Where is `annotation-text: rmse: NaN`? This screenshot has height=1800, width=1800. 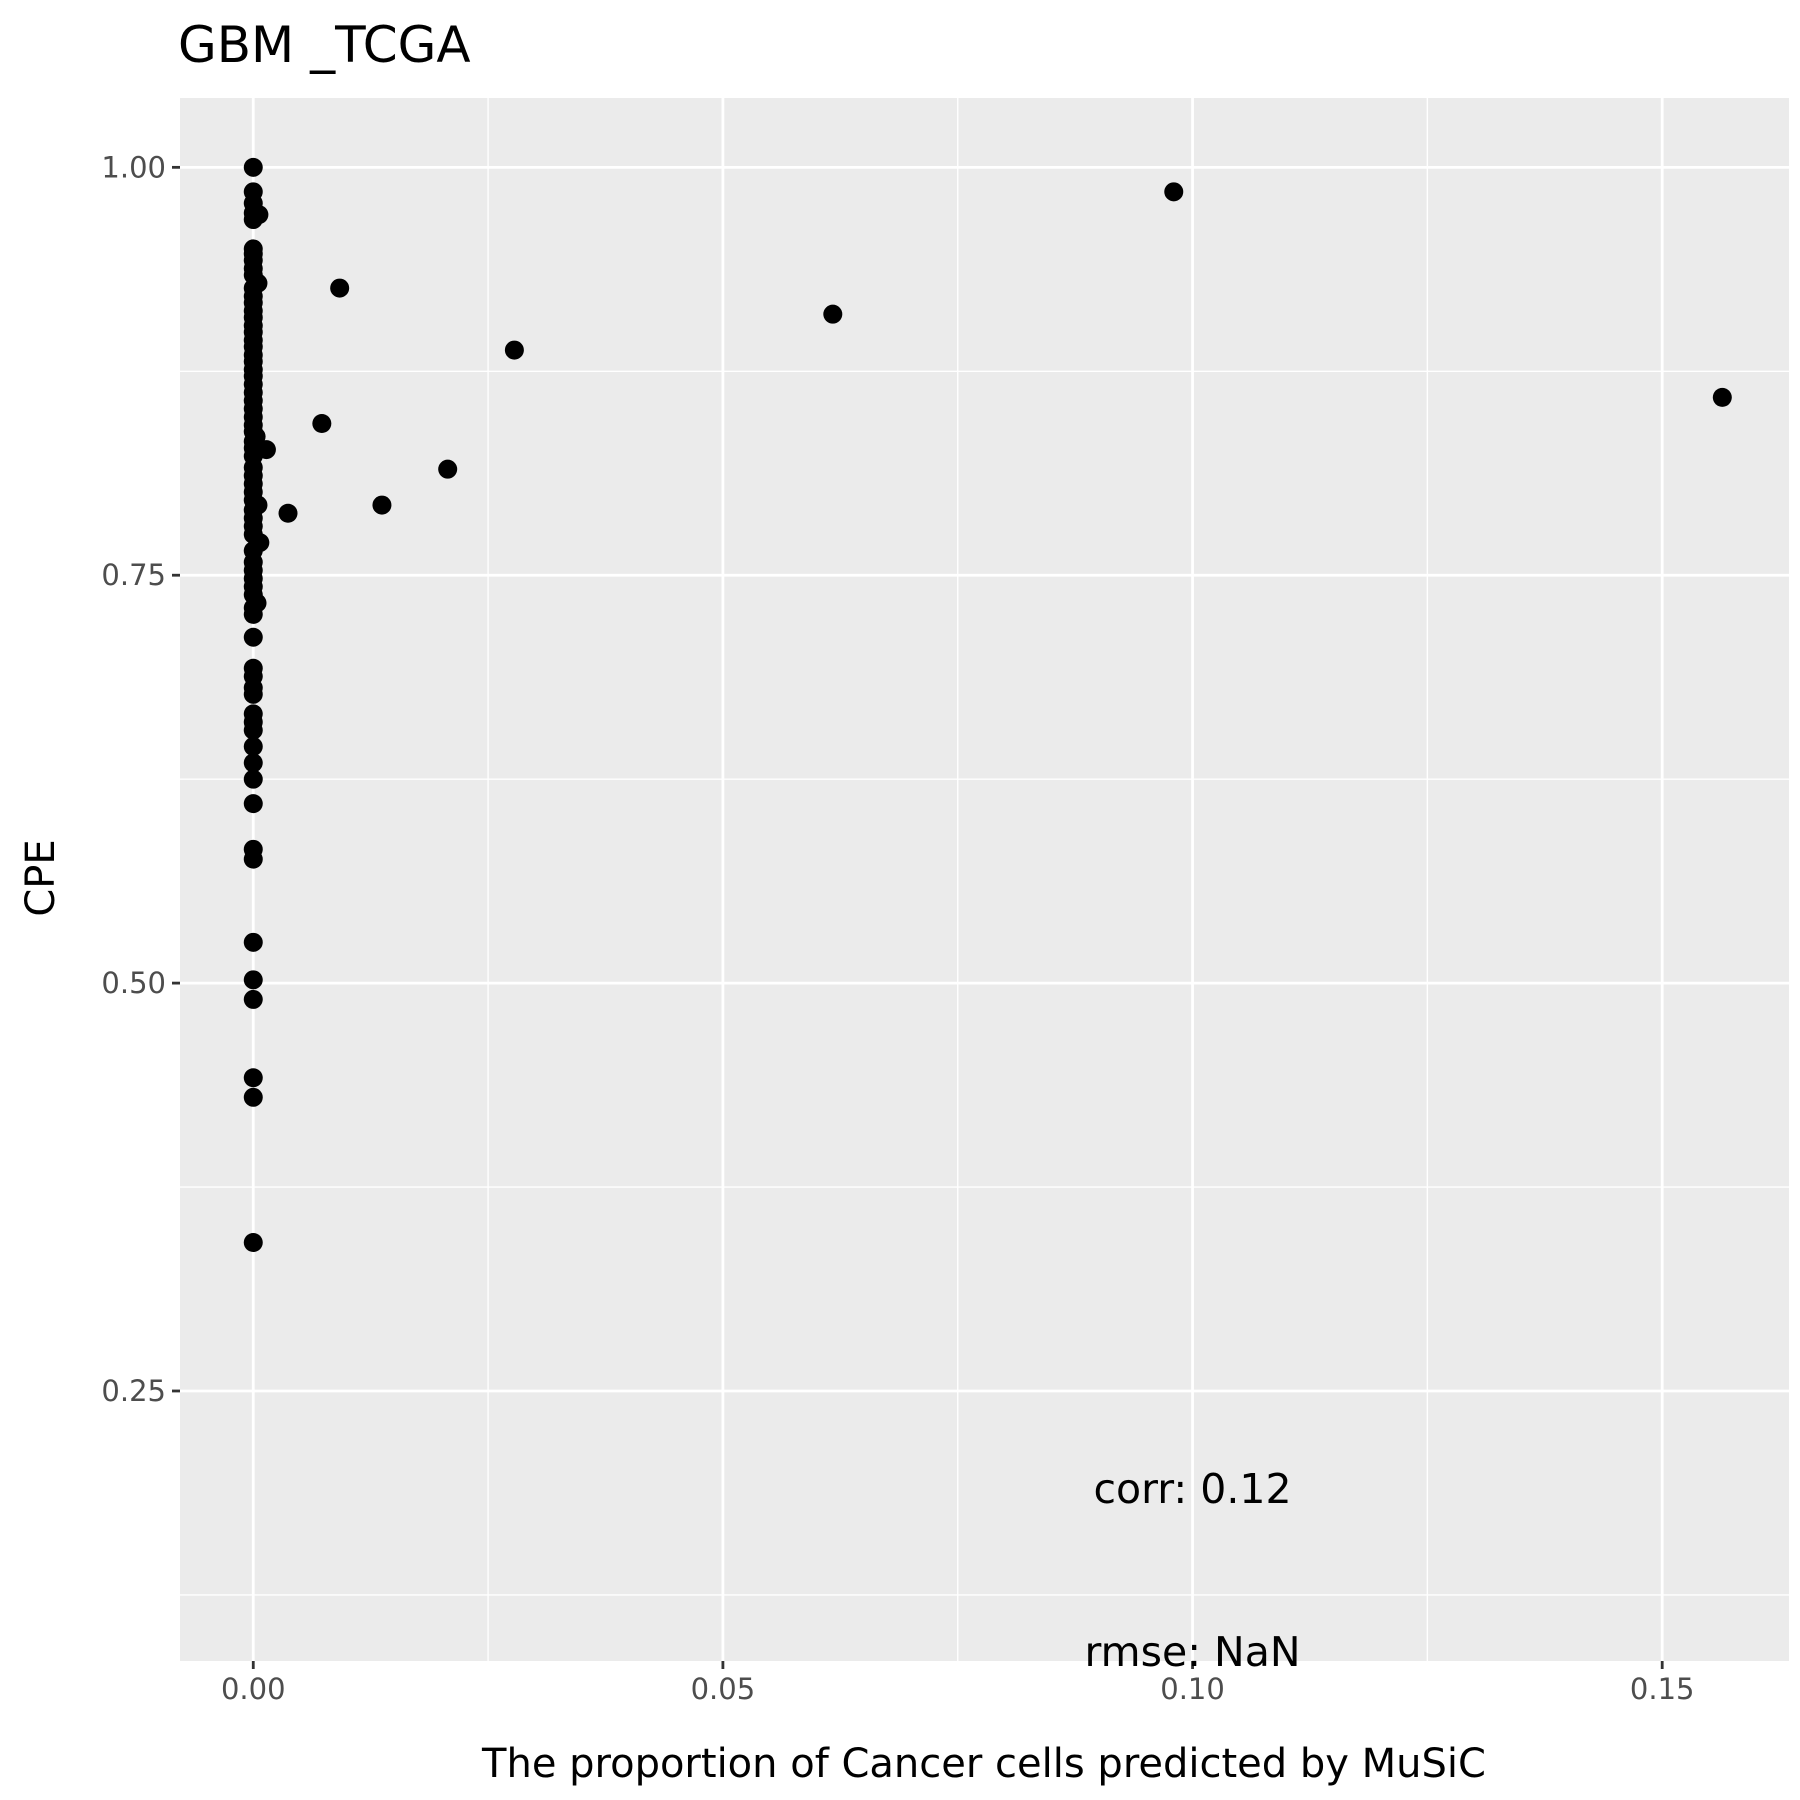 annotation-text: rmse: NaN is located at coordinates (1193, 1652).